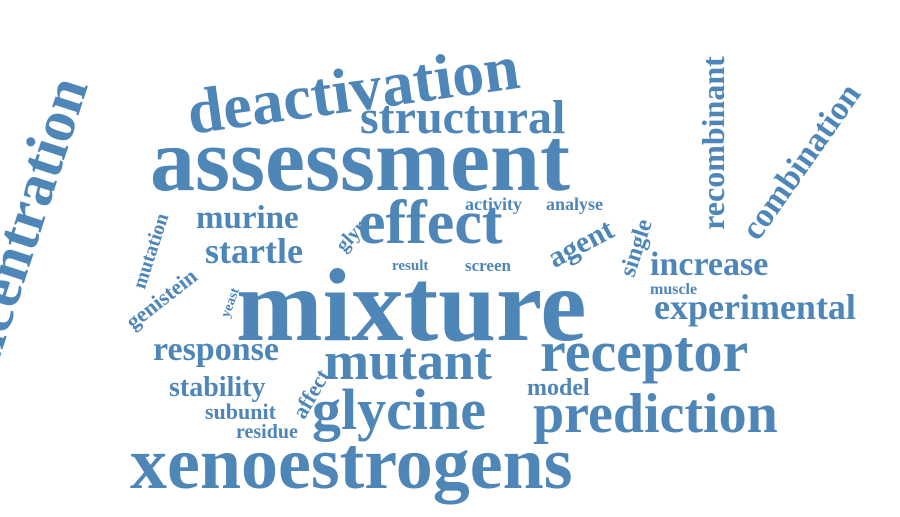 The width and height of the screenshot is (900, 517). I want to click on word-analyse: analyse, so click(575, 204).